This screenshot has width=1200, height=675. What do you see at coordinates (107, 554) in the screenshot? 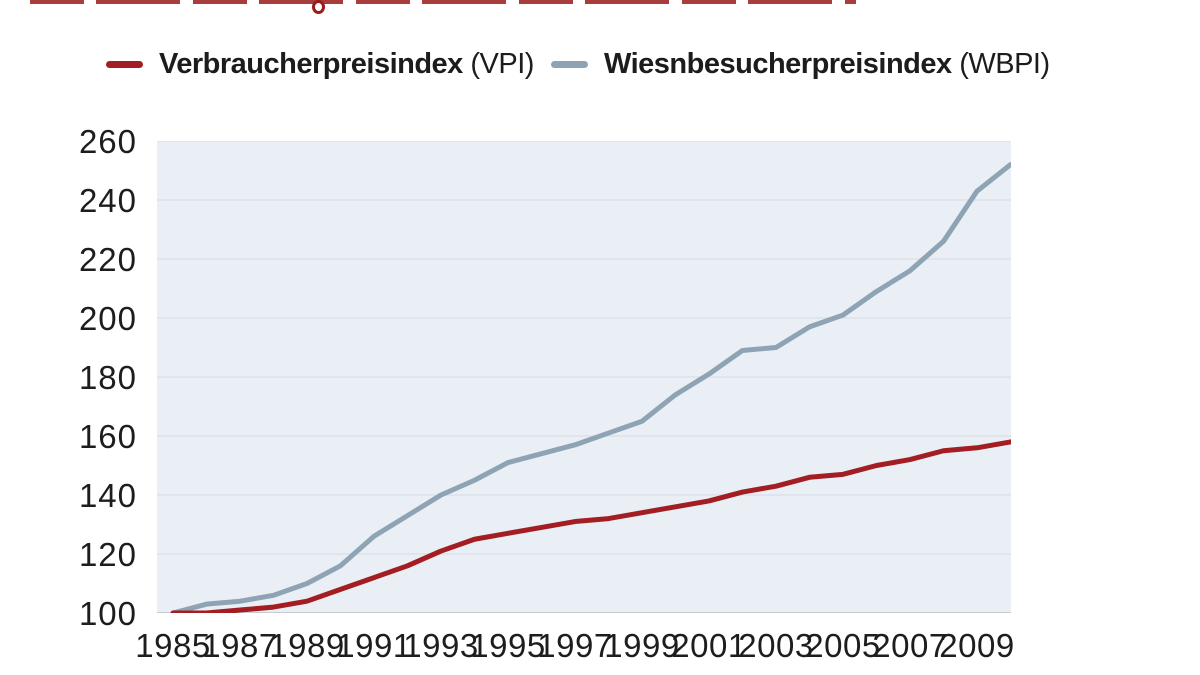
I see `y-tick-label-120: 120` at bounding box center [107, 554].